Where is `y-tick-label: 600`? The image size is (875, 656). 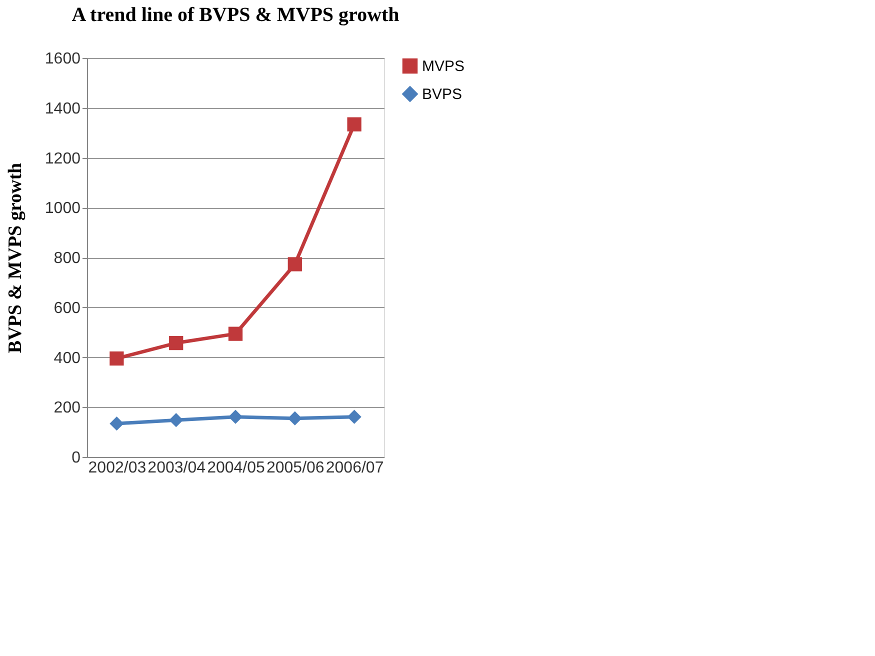
y-tick-label: 600 is located at coordinates (67, 308).